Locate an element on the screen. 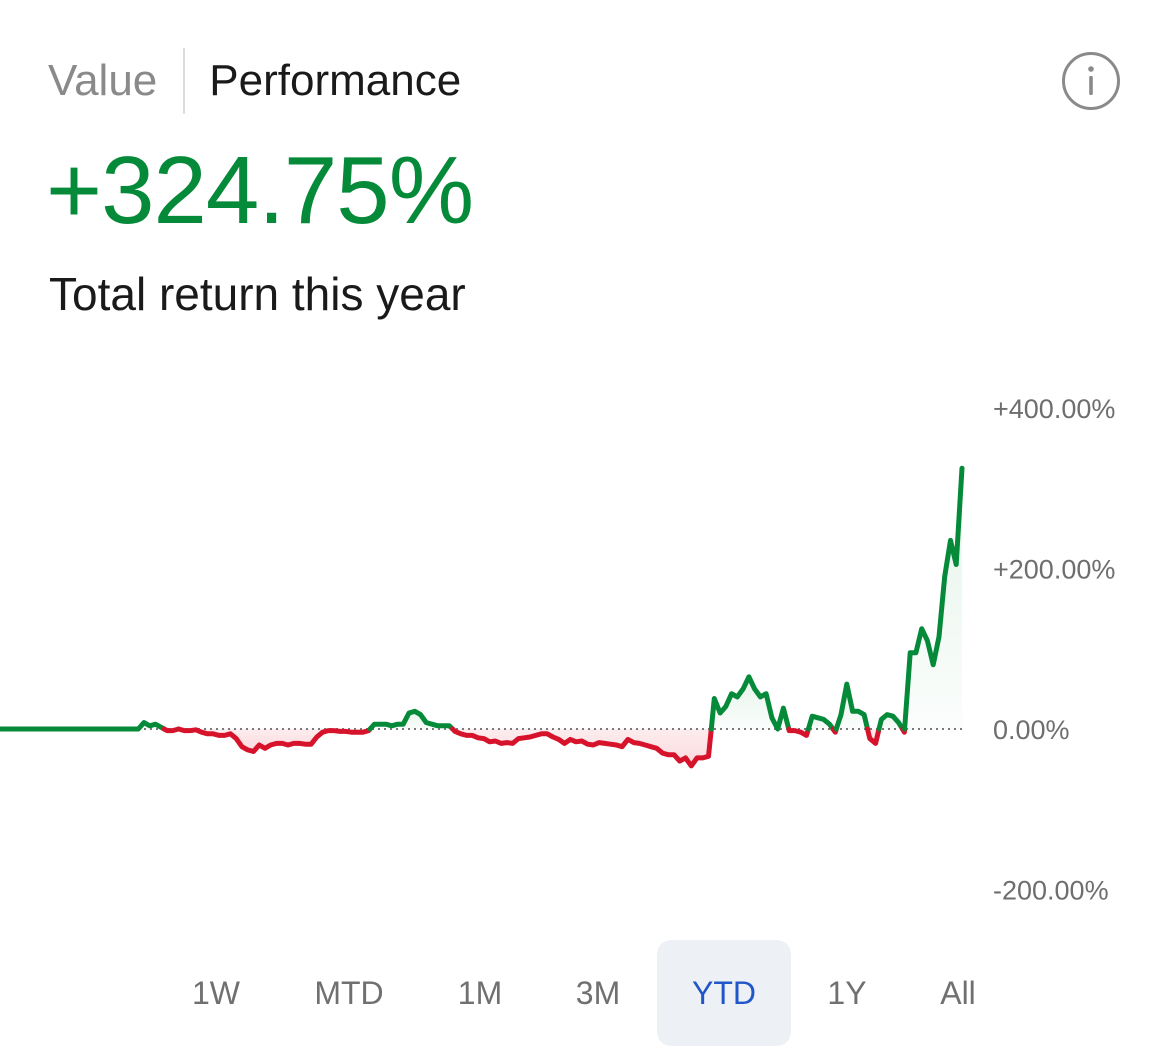 The width and height of the screenshot is (1170, 1064). range-button-all: All is located at coordinates (958, 993).